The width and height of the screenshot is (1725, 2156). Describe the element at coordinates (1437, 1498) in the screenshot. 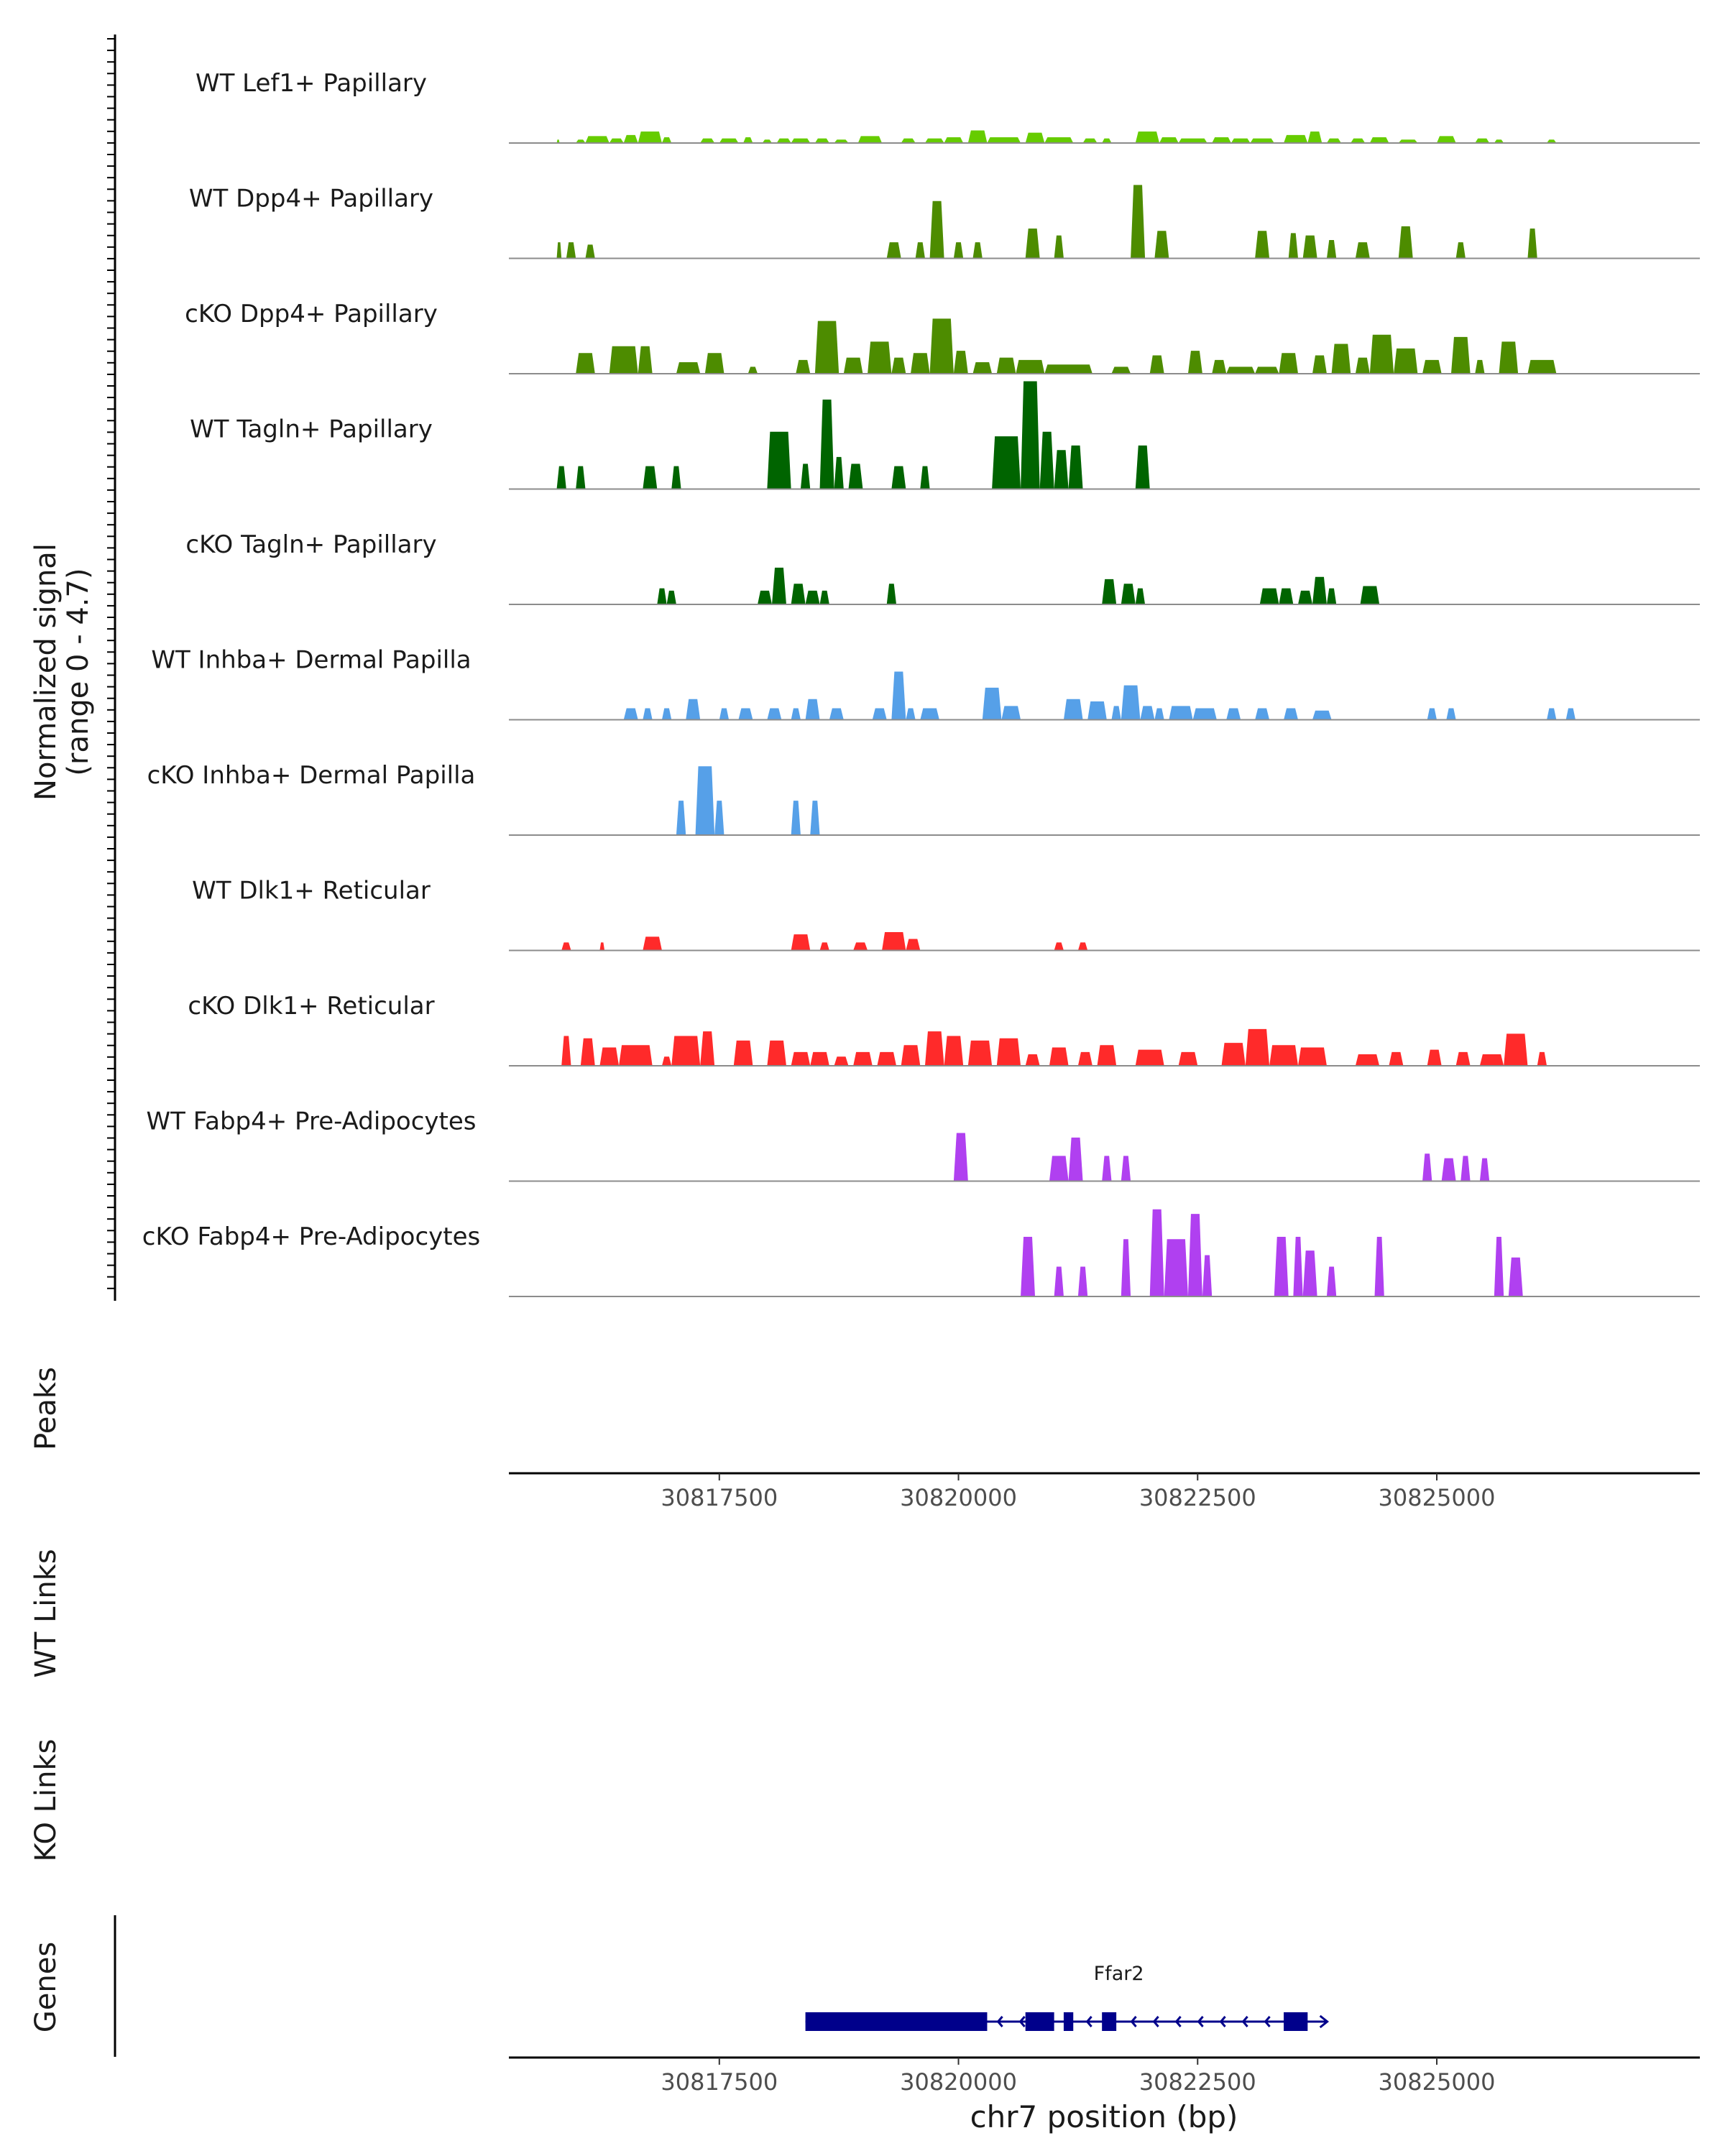

I see `x-tick-label: 30825000` at that location.